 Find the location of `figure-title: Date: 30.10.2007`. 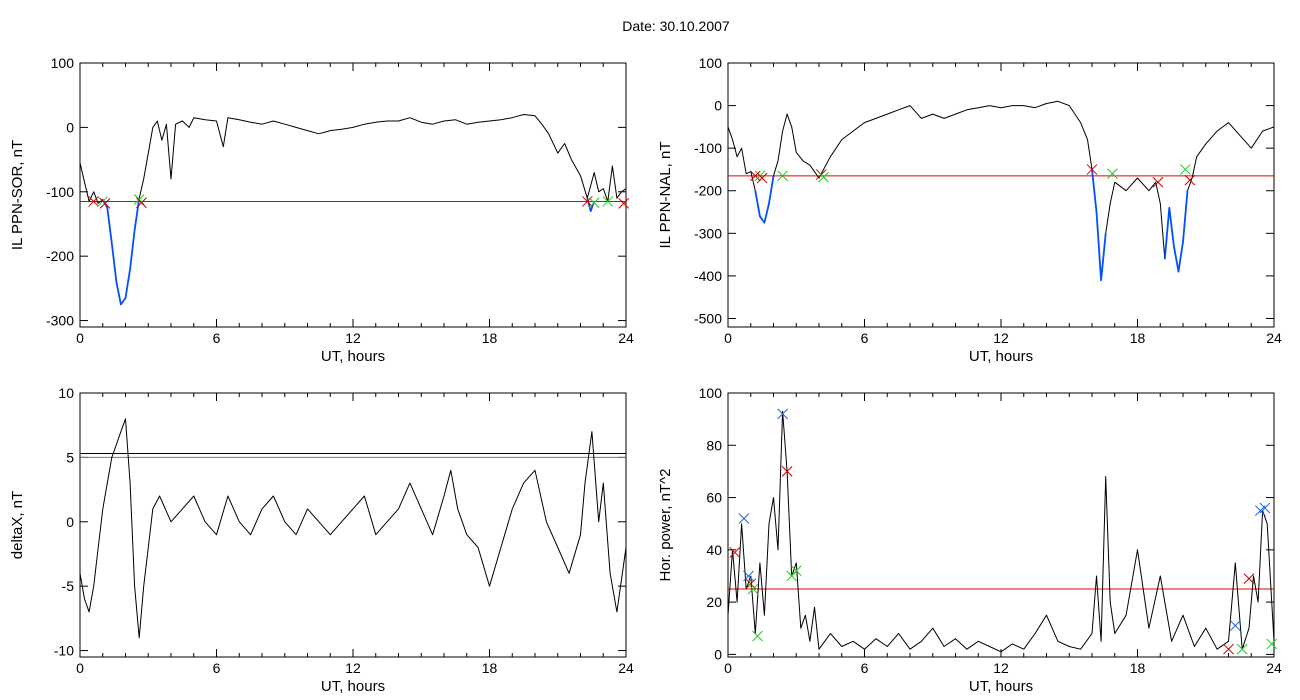

figure-title: Date: 30.10.2007 is located at coordinates (676, 26).